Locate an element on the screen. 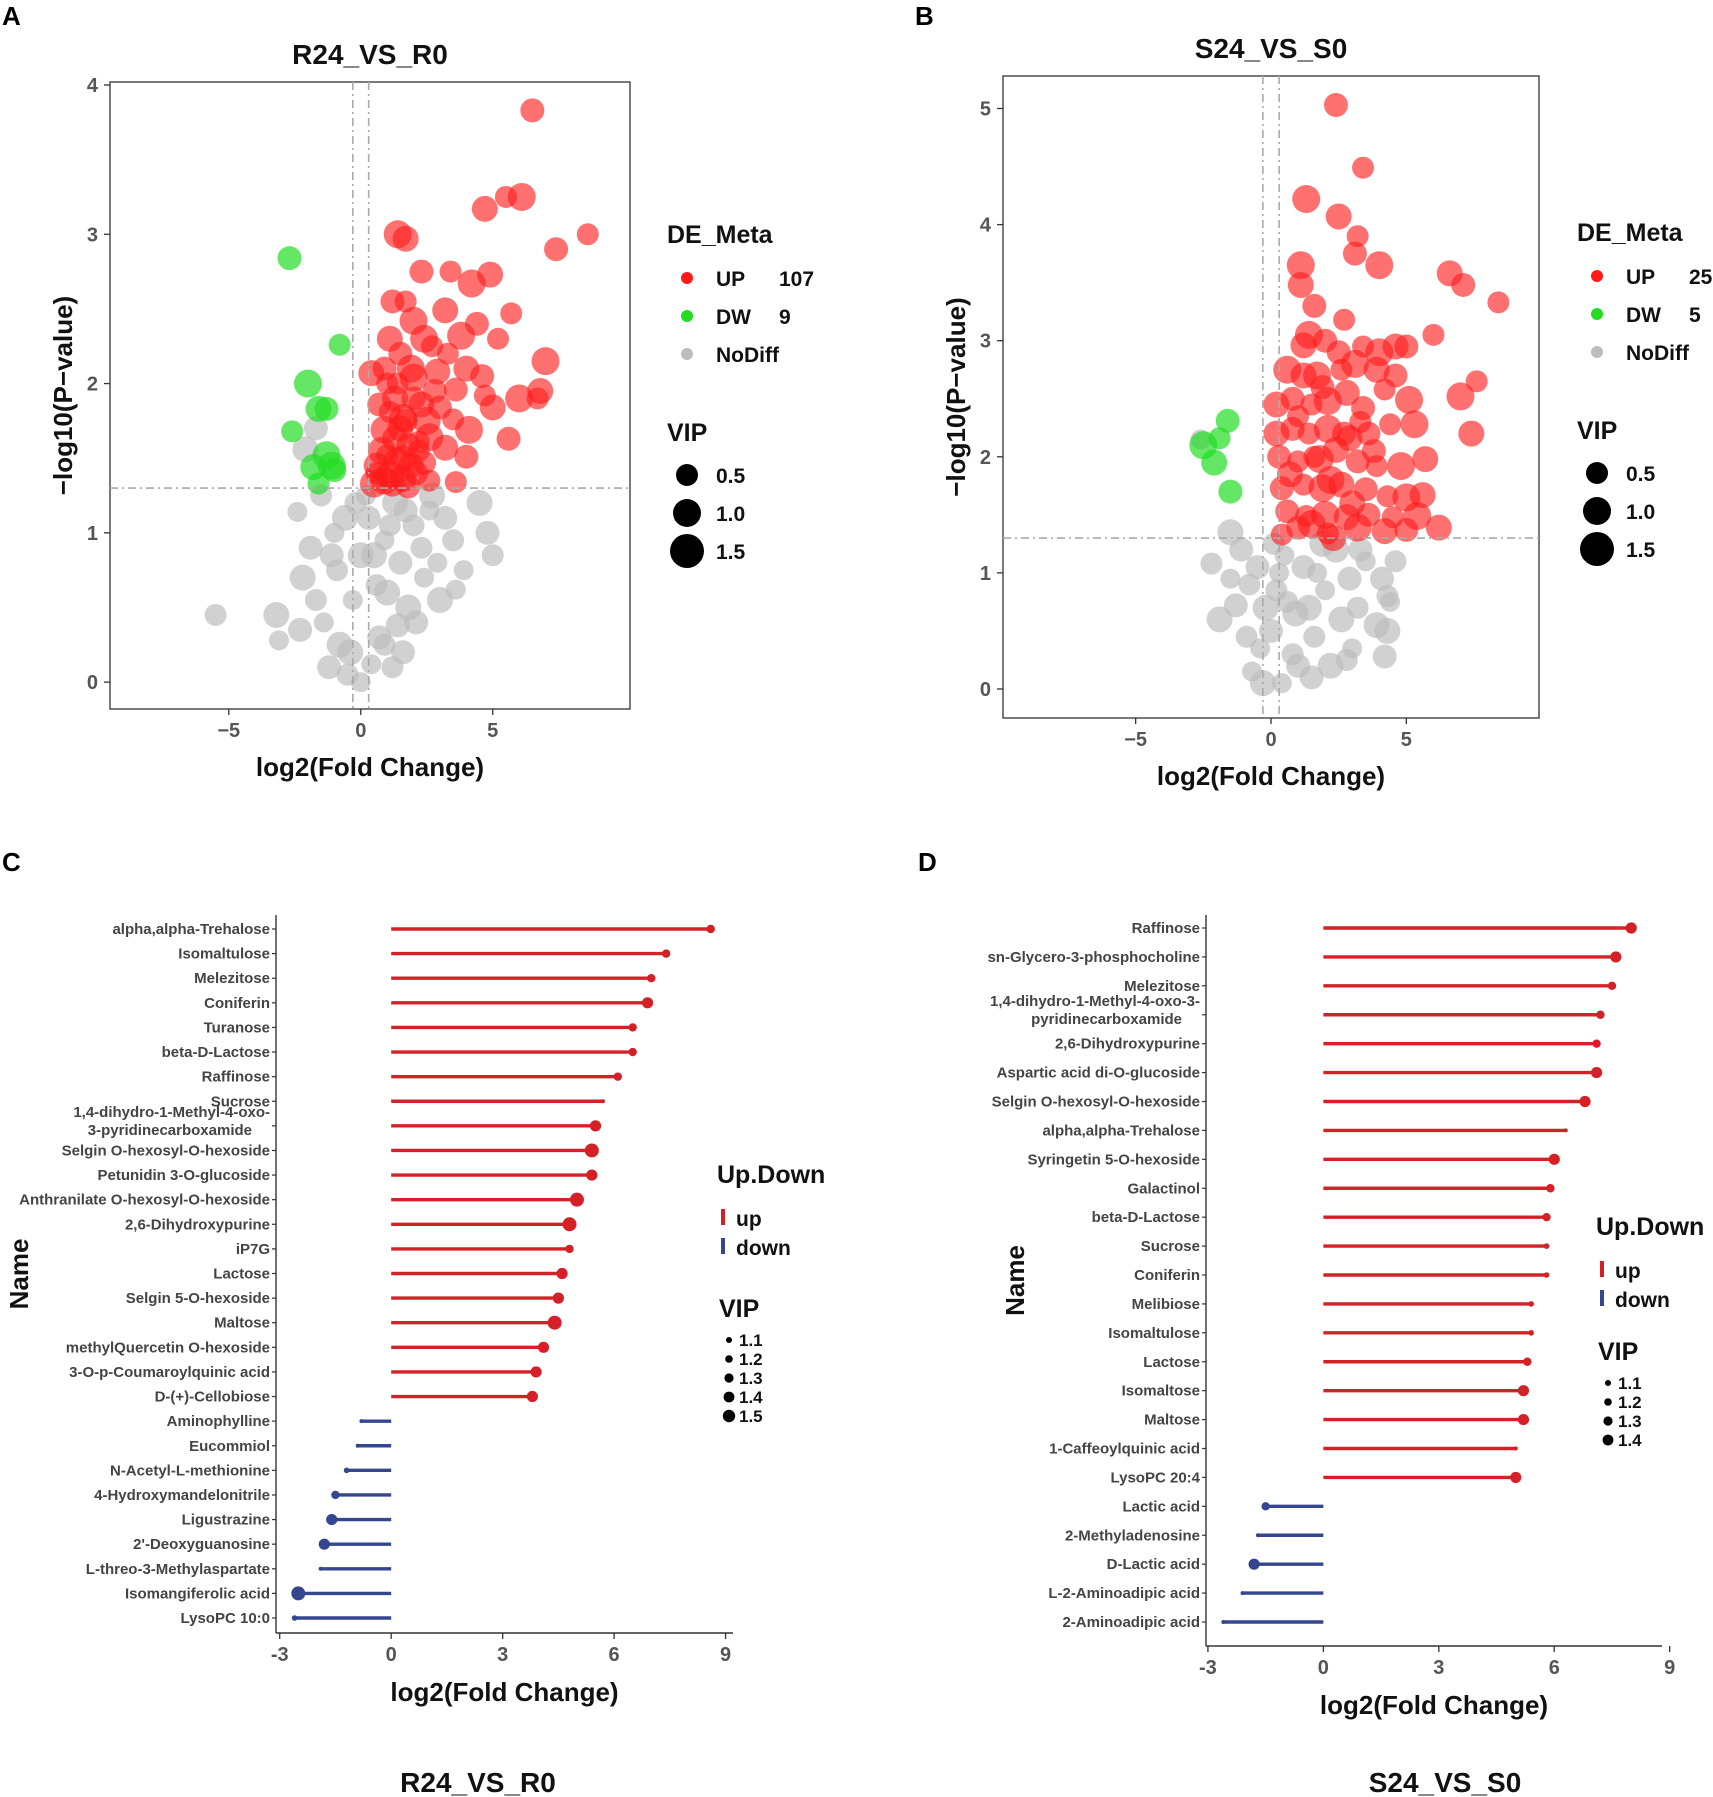  metabolite-label: Isomaltulose is located at coordinates (224, 954).